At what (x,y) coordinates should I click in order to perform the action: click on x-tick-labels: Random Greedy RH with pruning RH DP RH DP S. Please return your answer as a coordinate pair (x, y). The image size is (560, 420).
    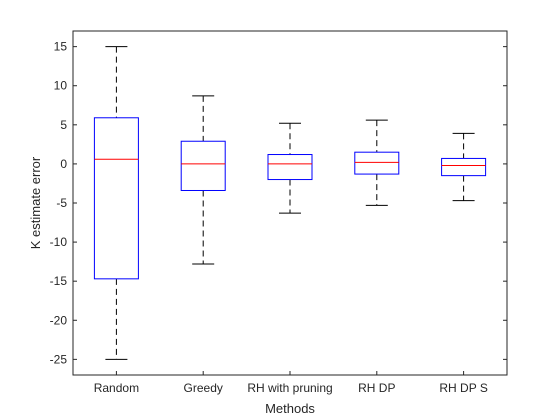
    Looking at the image, I should click on (291, 383).